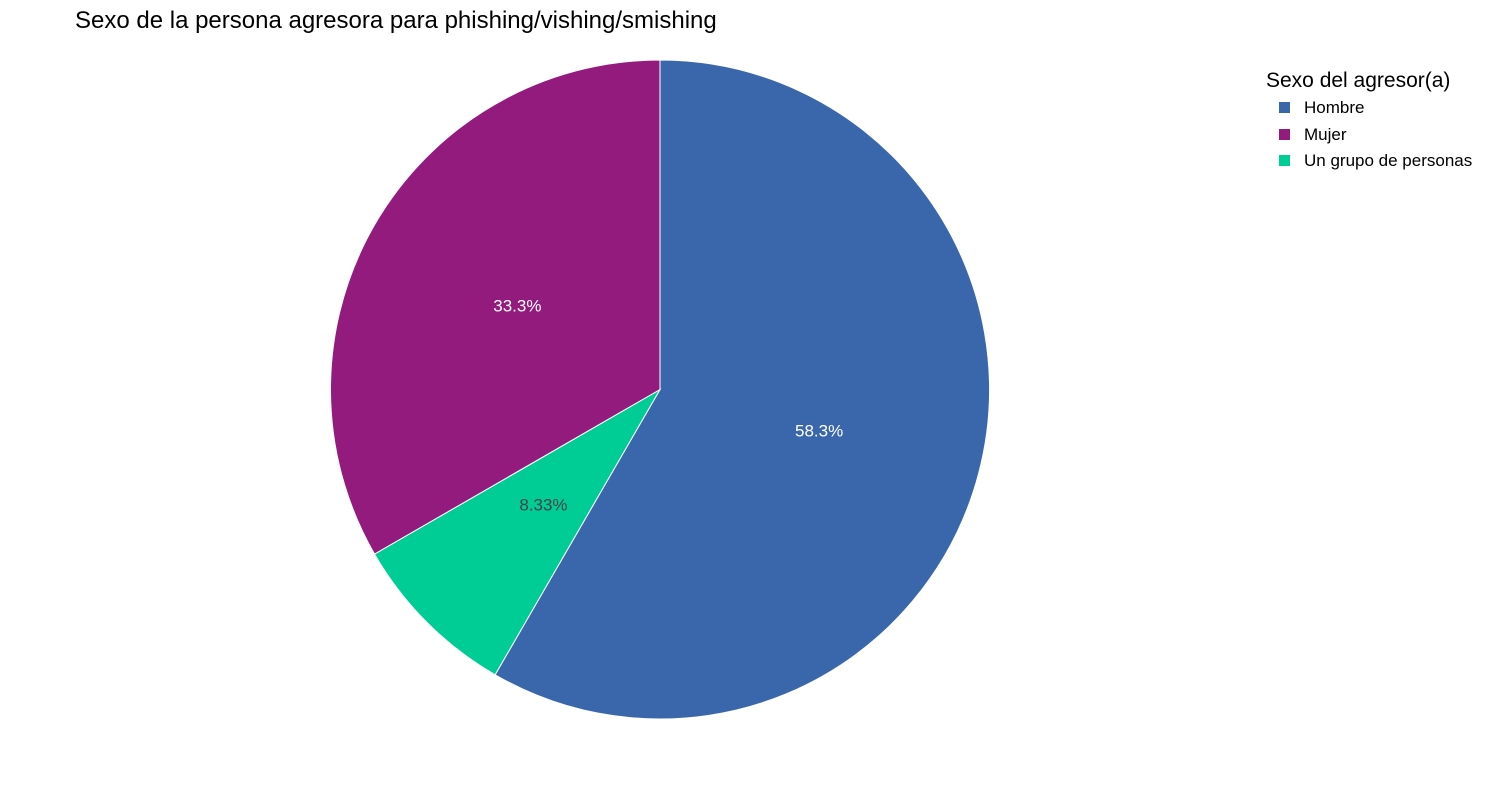 This screenshot has width=1500, height=800. I want to click on pie-label-un-grupo-de-personas: 8.33%, so click(543, 504).